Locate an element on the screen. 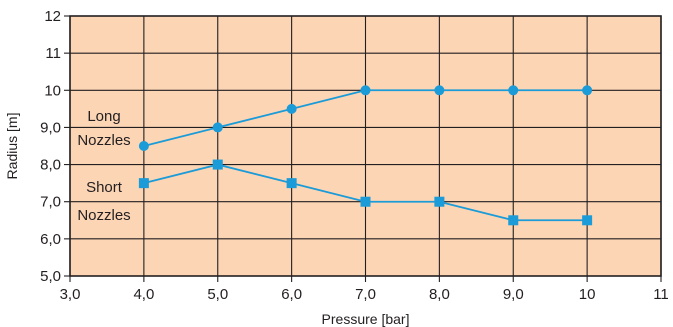 The height and width of the screenshot is (327, 673). x-axis-ticks: 3,0 4,0 5,0 6,0 7,0 8,0 9,0 10 11 is located at coordinates (364, 289).